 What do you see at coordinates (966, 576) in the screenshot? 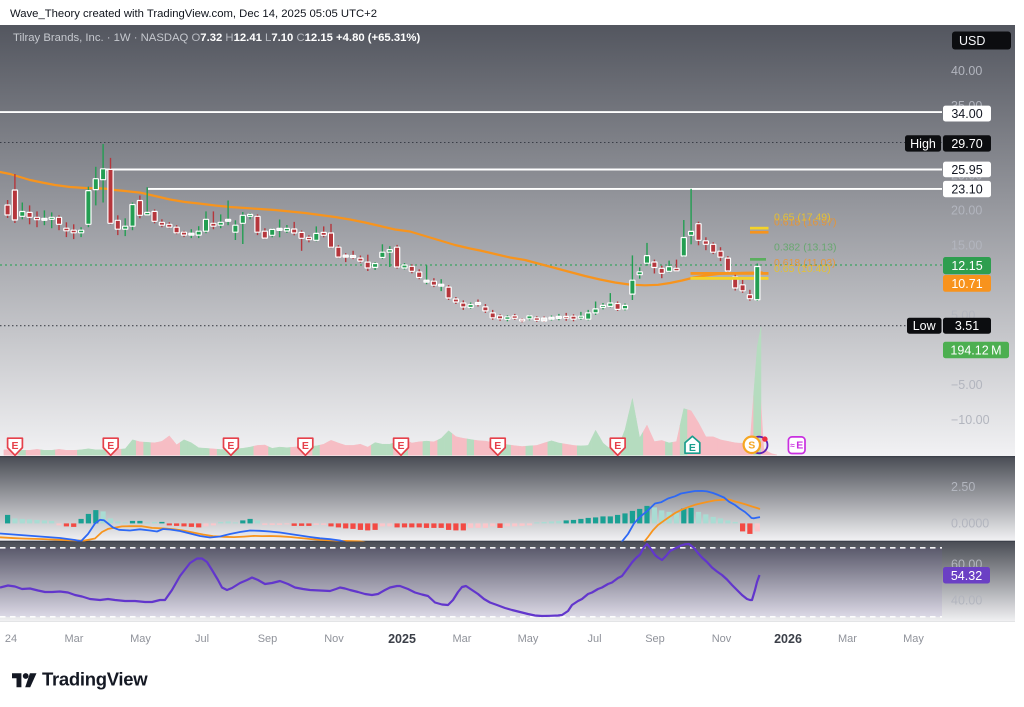
I see `svg-text: 54.32` at bounding box center [966, 576].